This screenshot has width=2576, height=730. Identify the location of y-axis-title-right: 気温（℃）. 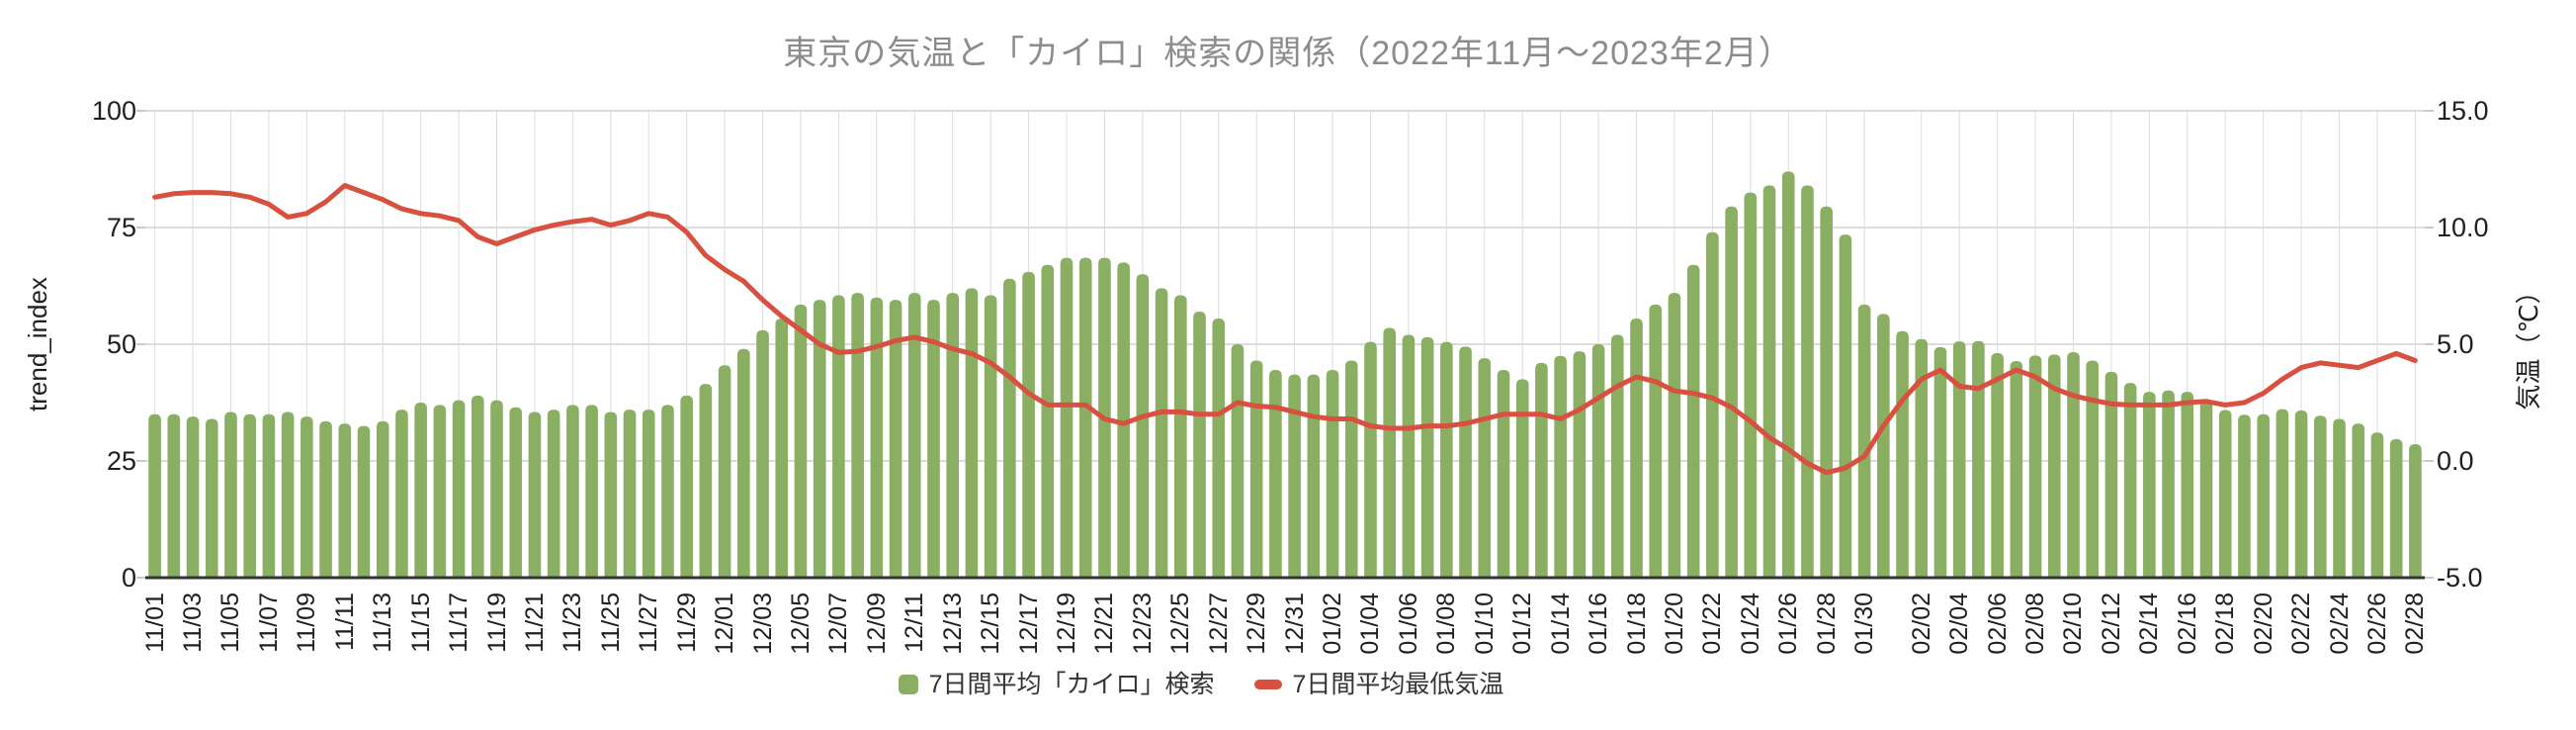
(2528, 344).